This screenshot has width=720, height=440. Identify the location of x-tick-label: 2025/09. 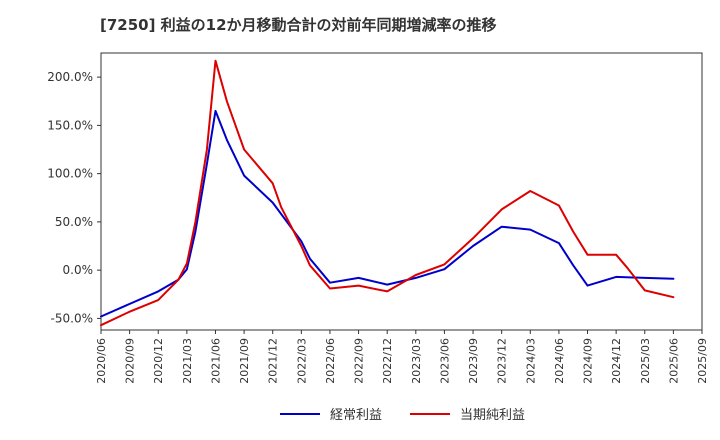
(702, 361).